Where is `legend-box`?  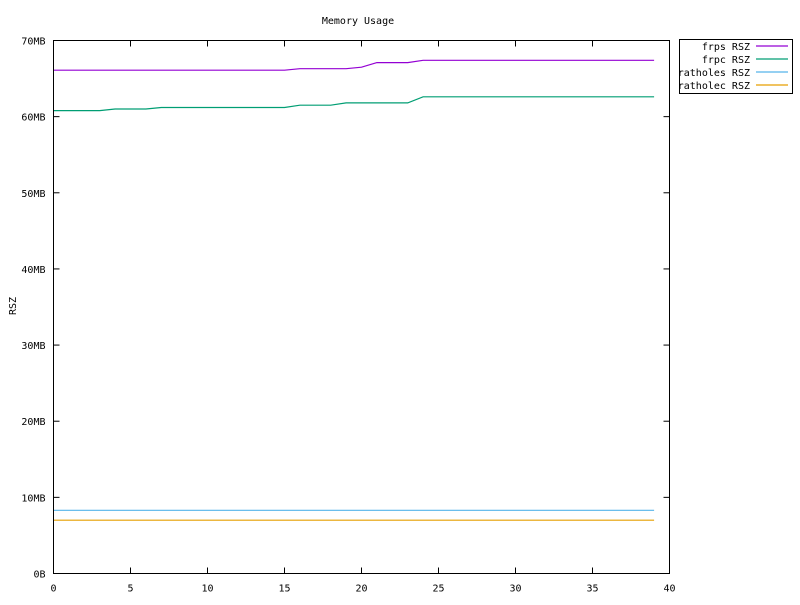
legend-box is located at coordinates (736, 66).